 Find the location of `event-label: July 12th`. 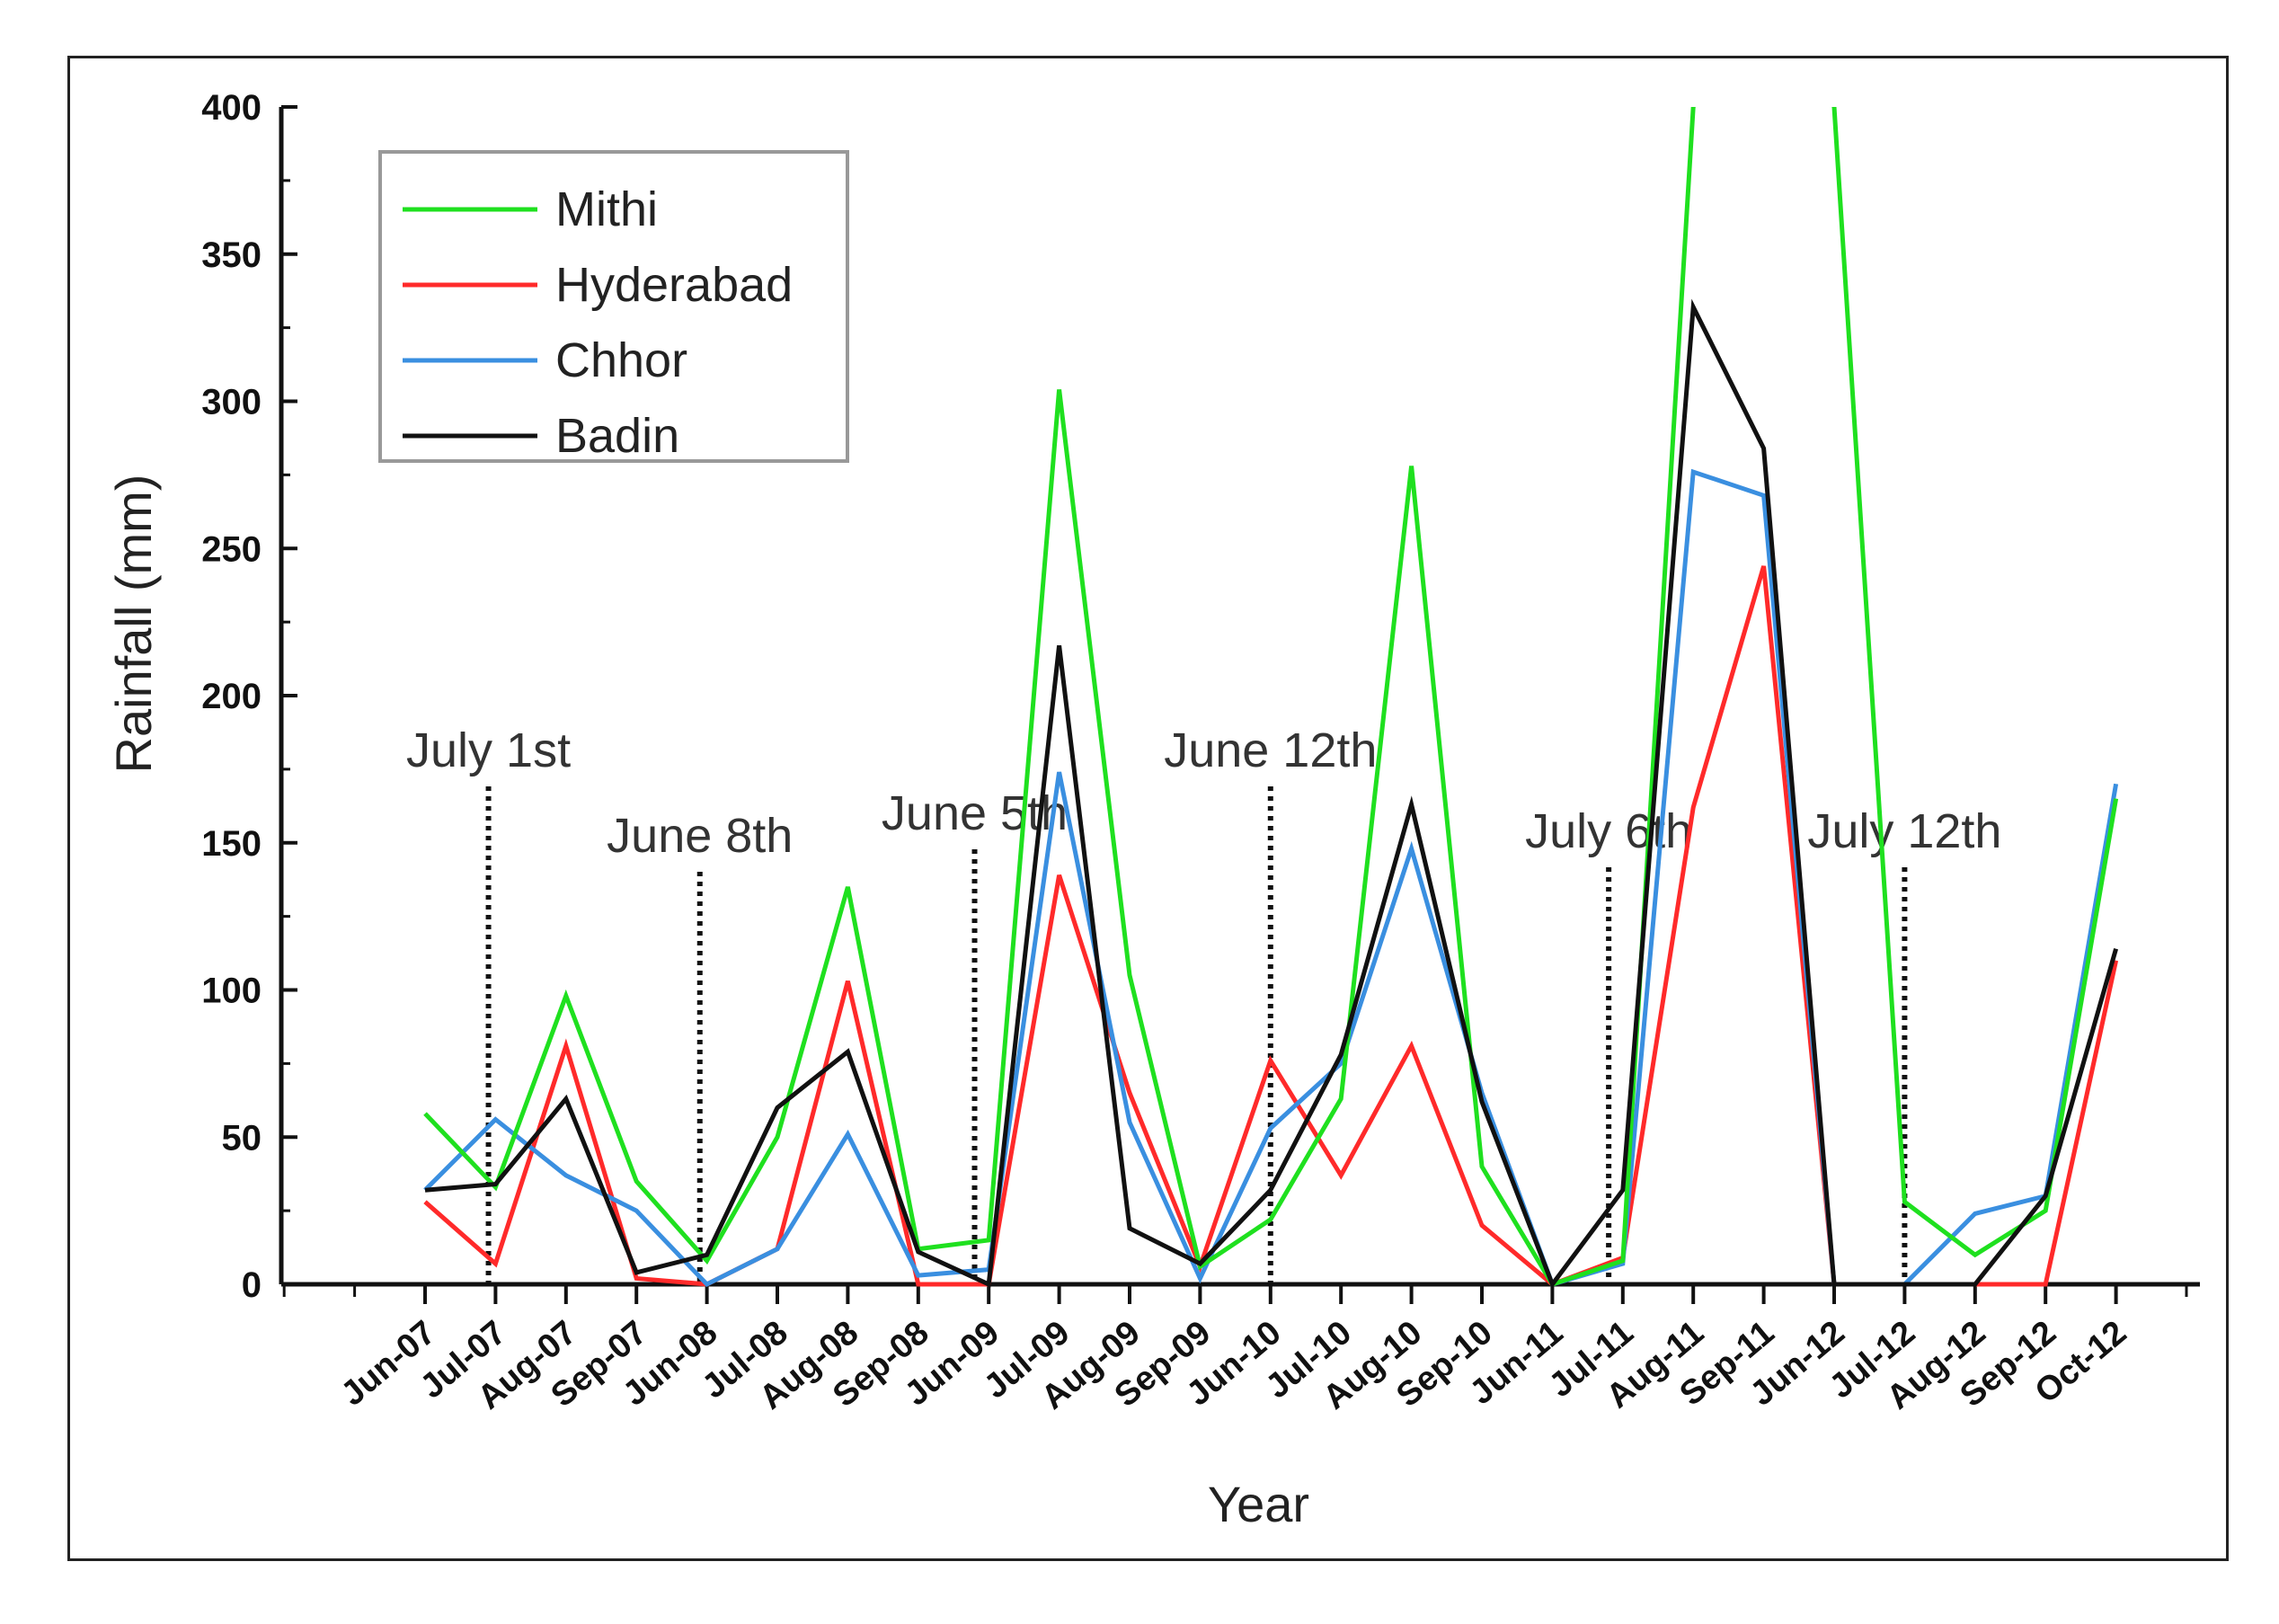

event-label: July 12th is located at coordinates (1904, 831).